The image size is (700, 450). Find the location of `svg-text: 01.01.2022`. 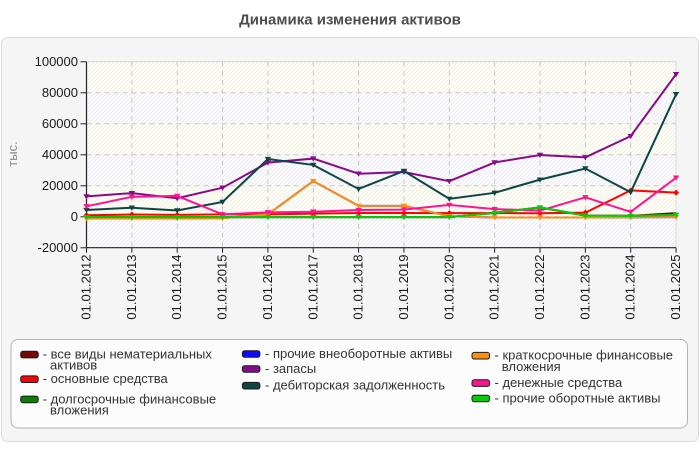

svg-text: 01.01.2022 is located at coordinates (539, 287).